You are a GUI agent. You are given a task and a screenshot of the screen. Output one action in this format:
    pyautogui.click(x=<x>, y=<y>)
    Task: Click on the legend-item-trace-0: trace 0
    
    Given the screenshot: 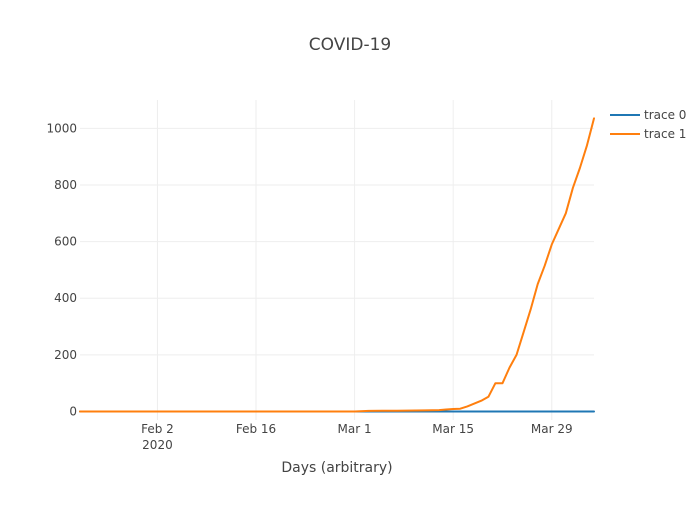 What is the action you would take?
    pyautogui.click(x=648, y=115)
    